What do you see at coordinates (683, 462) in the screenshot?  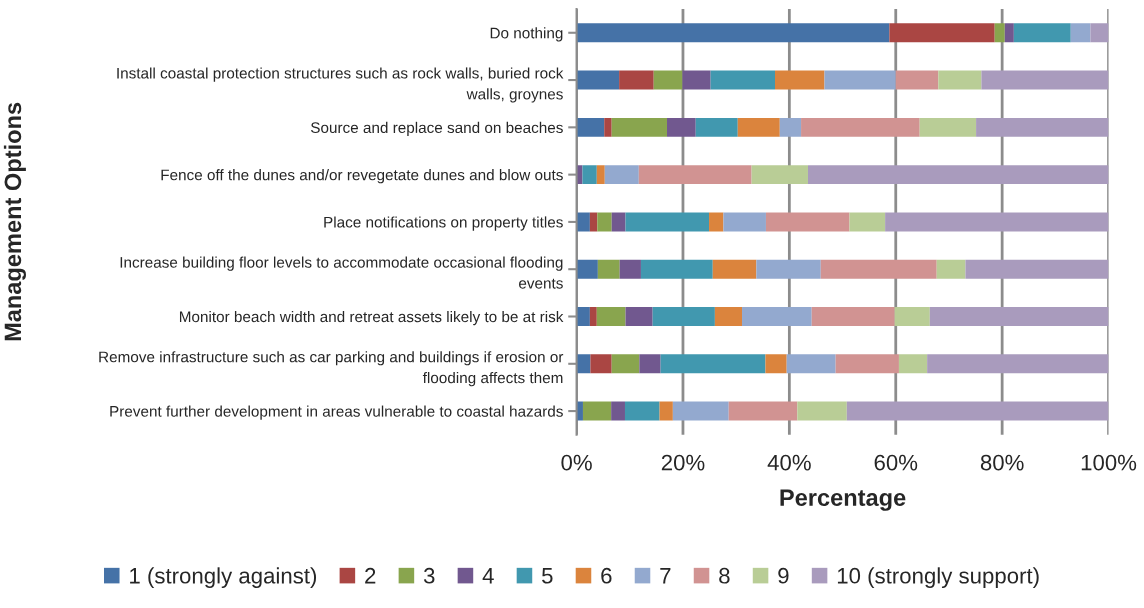 I see `x-tick-label: 20%` at bounding box center [683, 462].